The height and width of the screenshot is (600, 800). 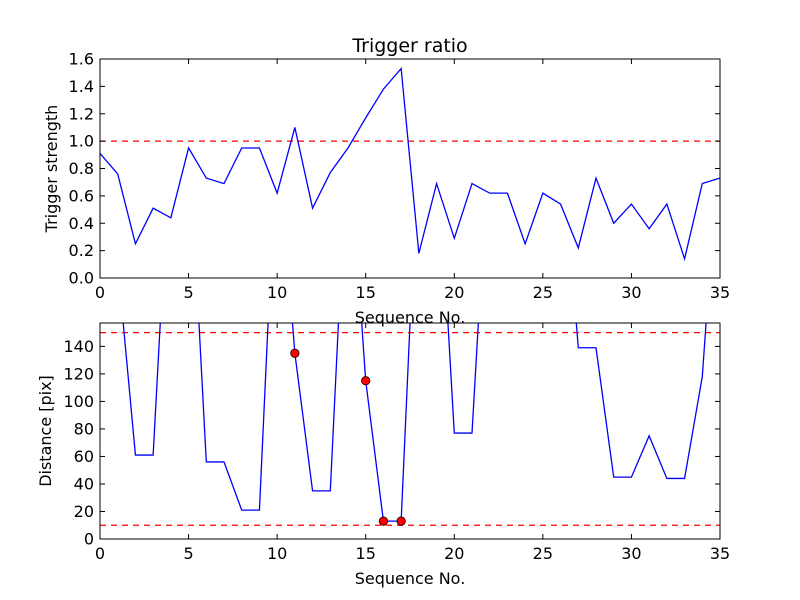 What do you see at coordinates (81, 59) in the screenshot?
I see `y-tick-label: 1.6` at bounding box center [81, 59].